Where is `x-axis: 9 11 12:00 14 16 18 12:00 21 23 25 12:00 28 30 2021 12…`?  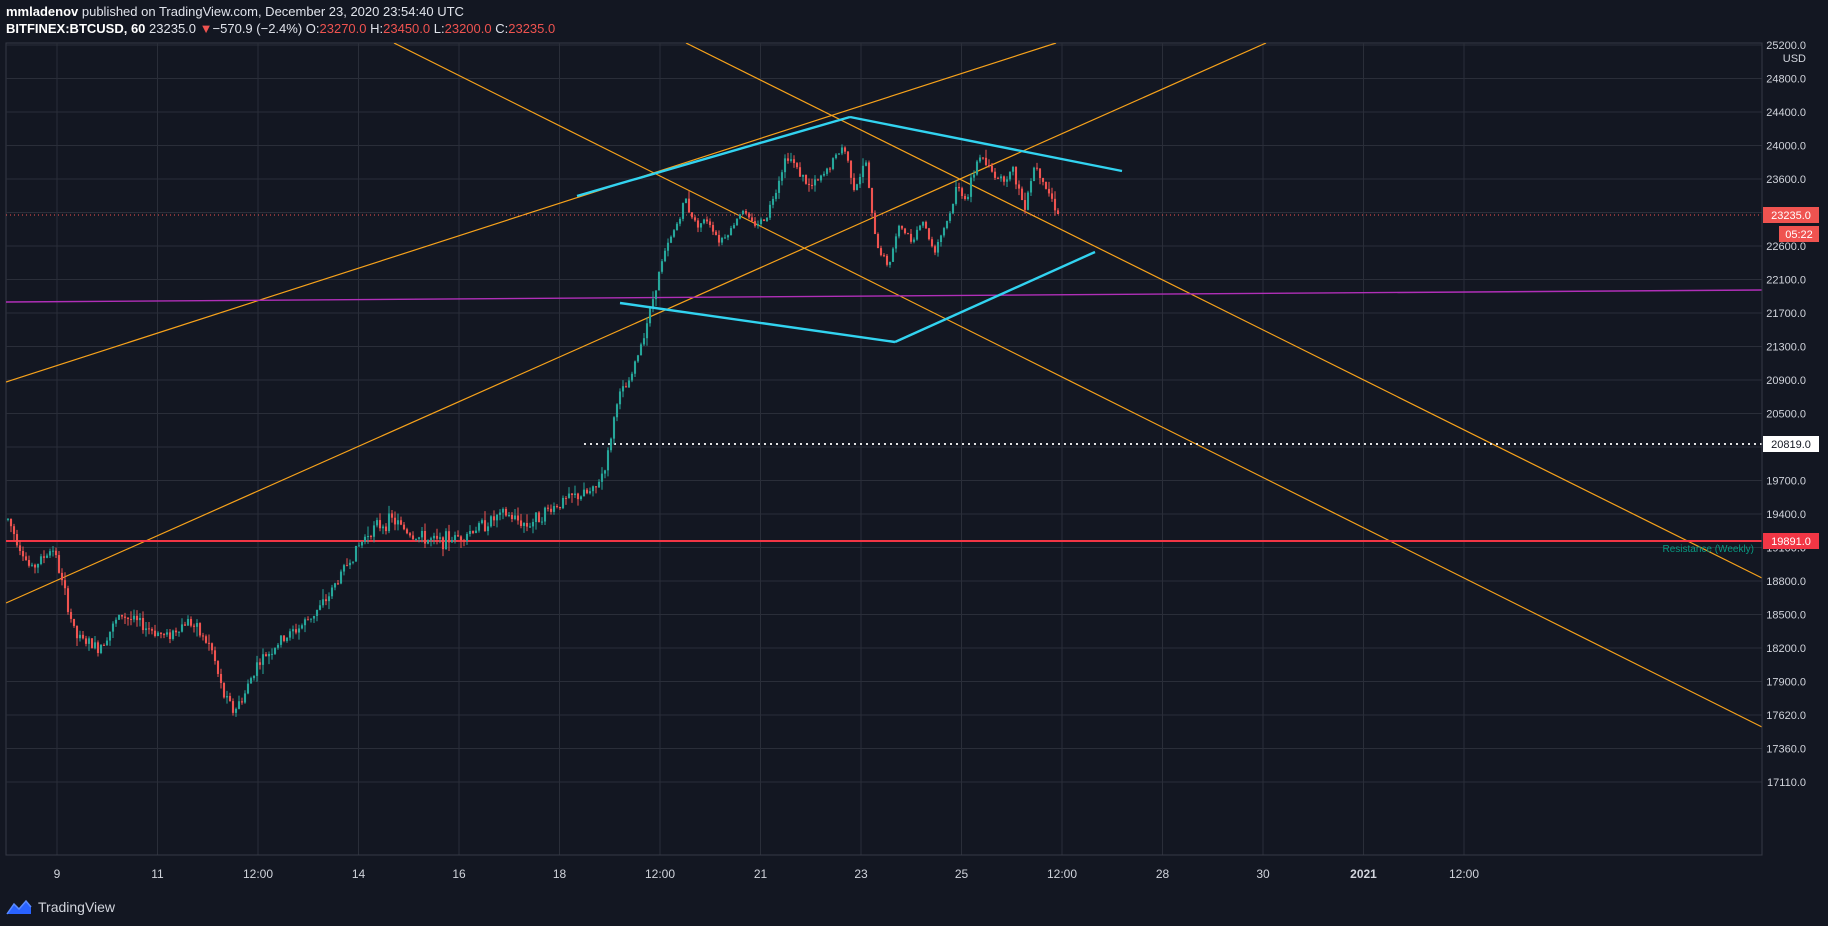
x-axis: 9 11 12:00 14 16 18 12:00 21 23 25 12:00 28 30 2021 12… is located at coordinates (767, 874).